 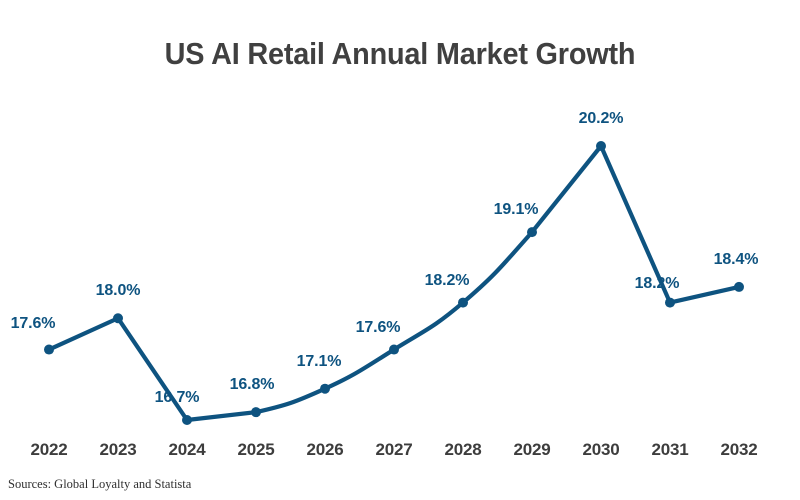 What do you see at coordinates (100, 484) in the screenshot?
I see `source-note: Sources: Global Loyalty and Statista` at bounding box center [100, 484].